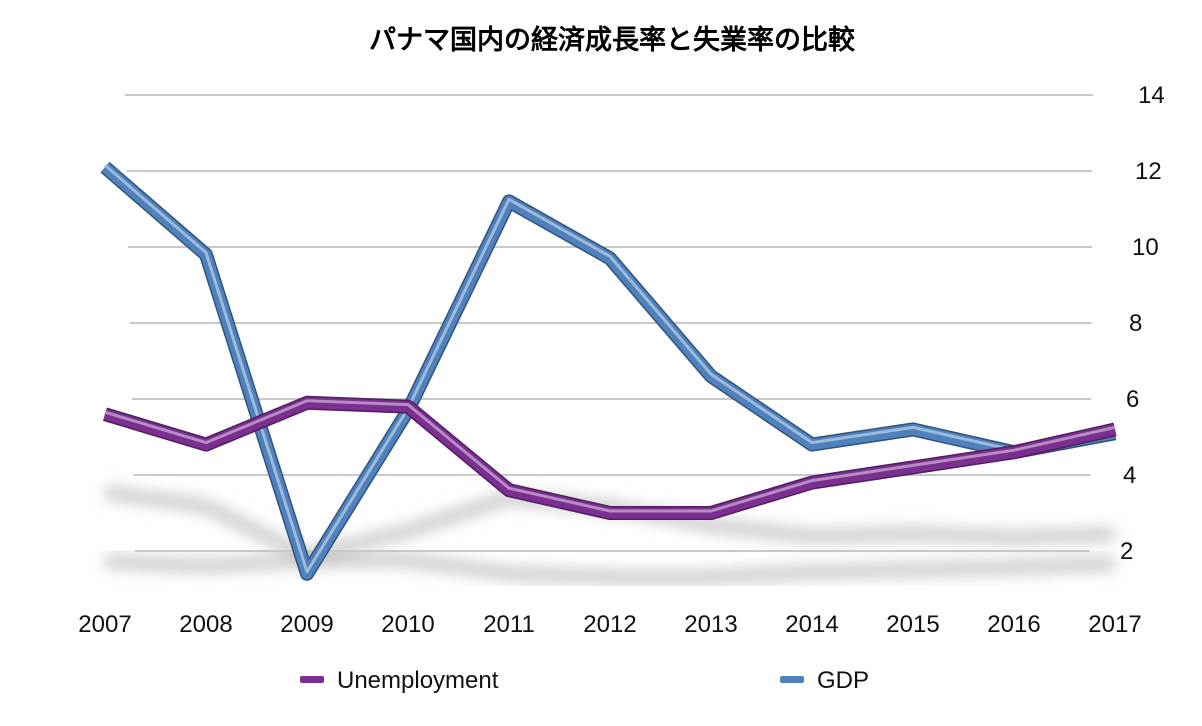  Describe the element at coordinates (811, 624) in the screenshot. I see `x-tick-label: 2014` at that location.